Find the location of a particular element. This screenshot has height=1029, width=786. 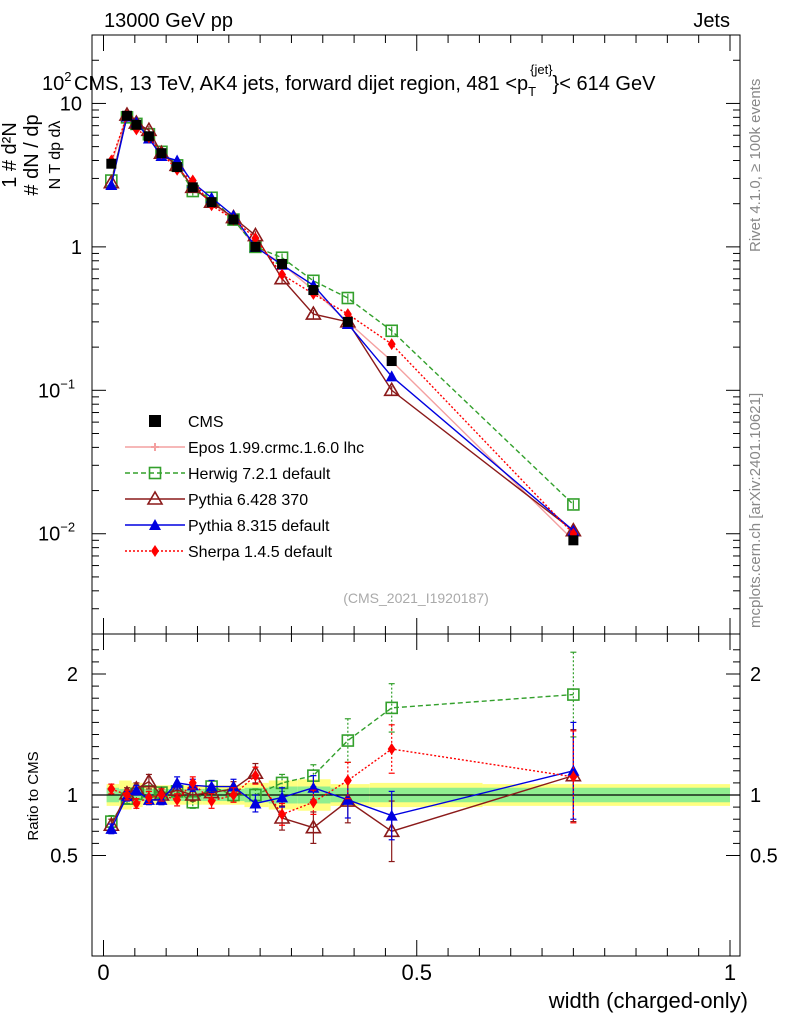

svg-text: # dN / dp is located at coordinates (32, 154).